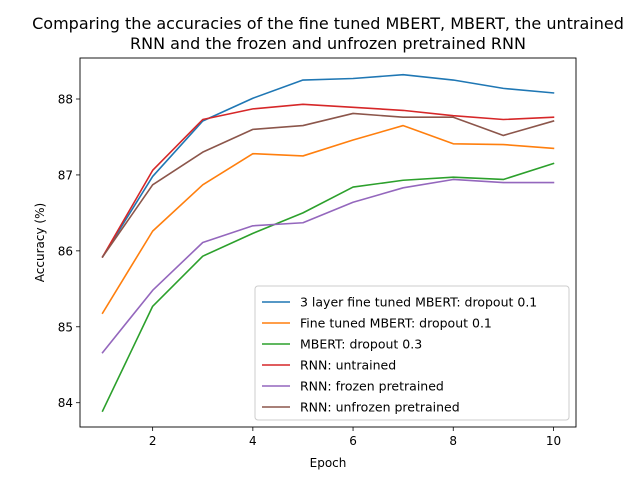 This screenshot has width=640, height=480. What do you see at coordinates (65, 327) in the screenshot?
I see `y-tick-label: 85` at bounding box center [65, 327].